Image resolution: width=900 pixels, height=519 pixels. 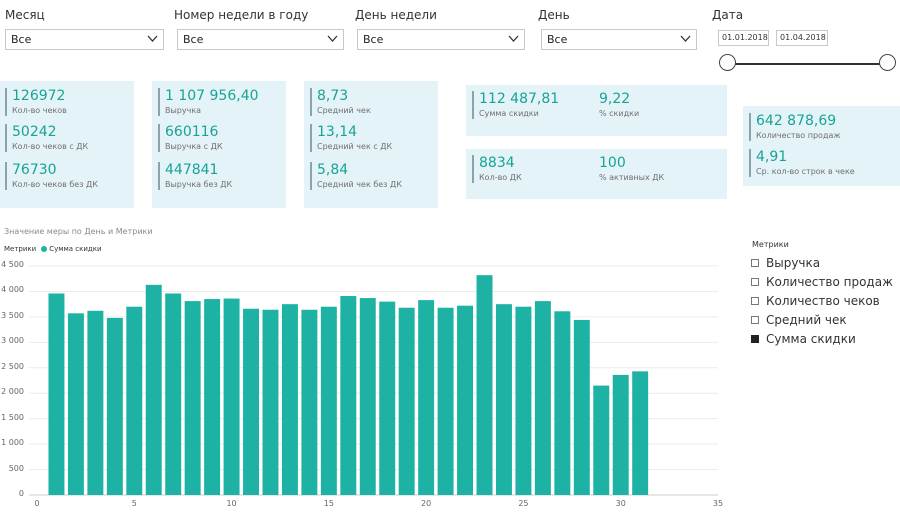 What do you see at coordinates (727, 62) in the screenshot?
I see `date-slider-start-handle` at bounding box center [727, 62].